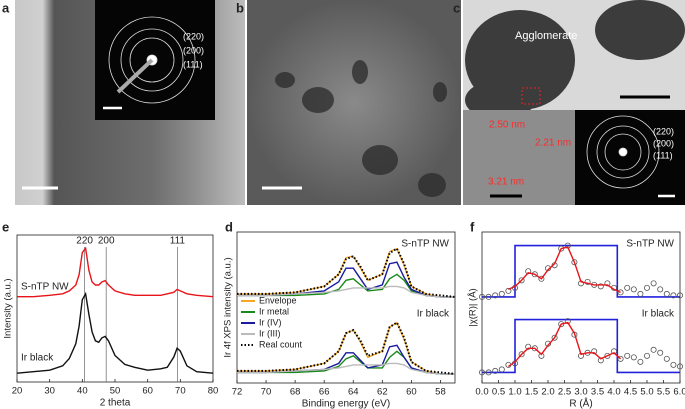 This screenshot has height=409, width=685. I want to click on x-tick-label: 3.5, so click(597, 392).